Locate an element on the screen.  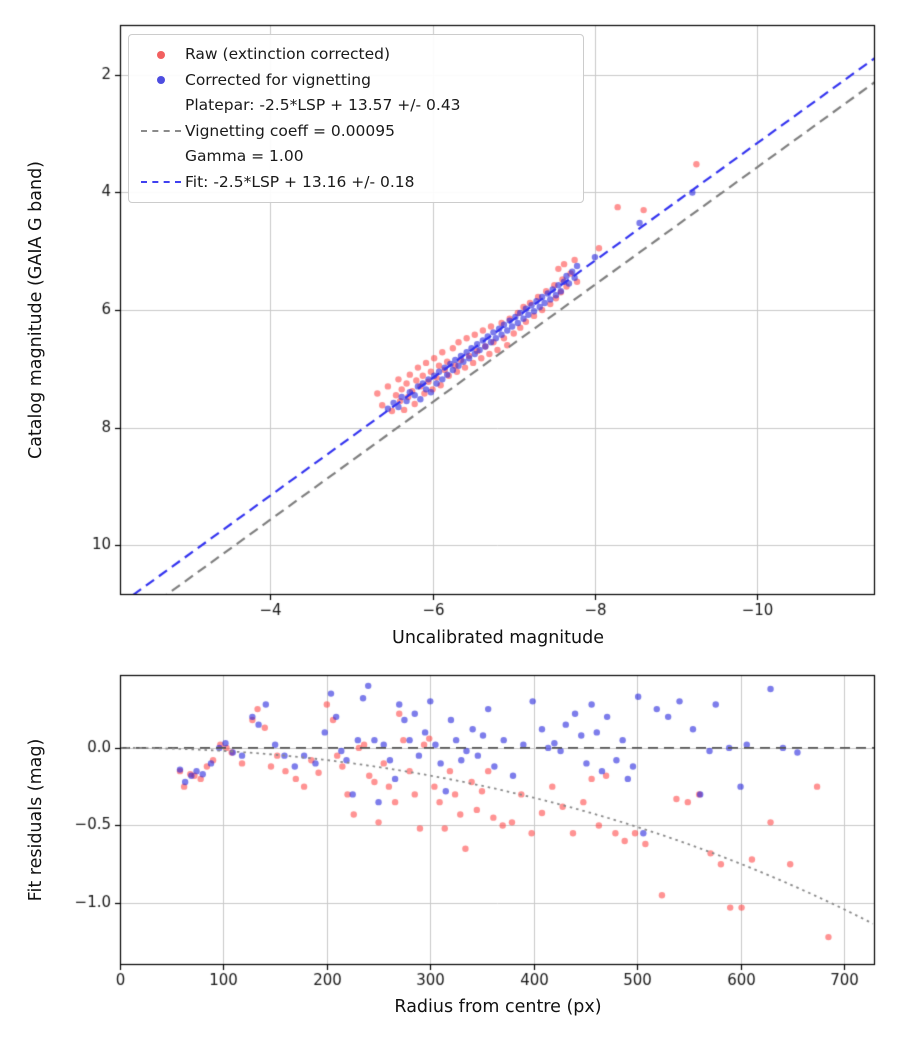
legend-label-raw: Raw (extinction corrected) is located at coordinates (288, 54).